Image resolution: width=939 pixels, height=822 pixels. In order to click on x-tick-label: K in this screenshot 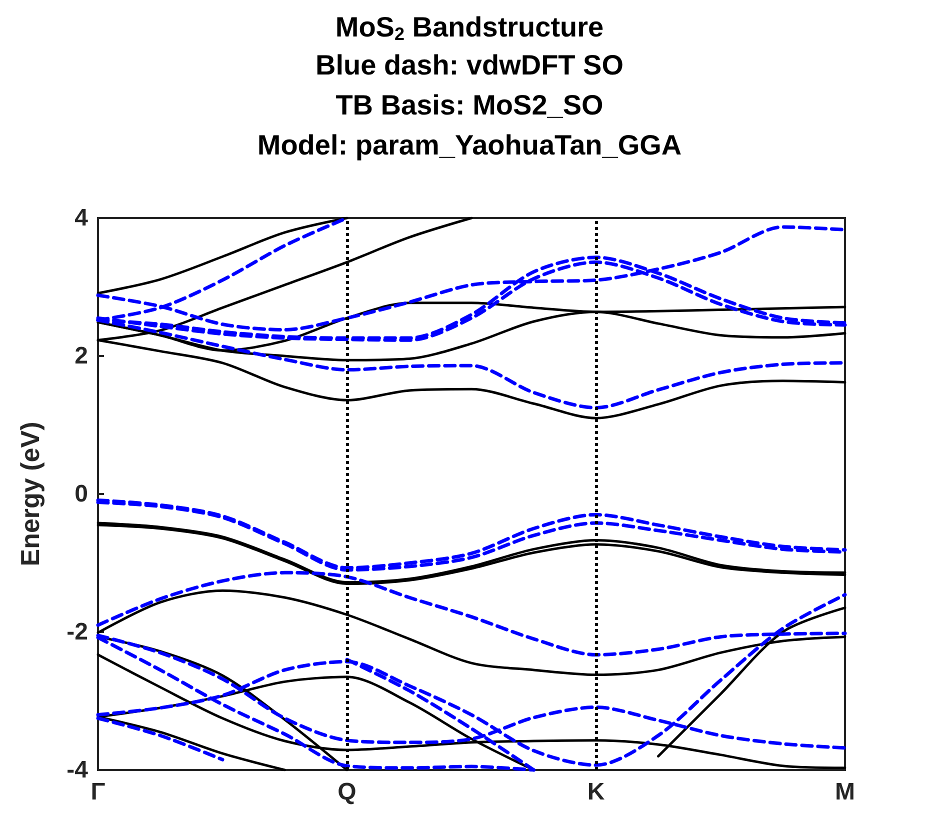, I will do `click(596, 792)`.